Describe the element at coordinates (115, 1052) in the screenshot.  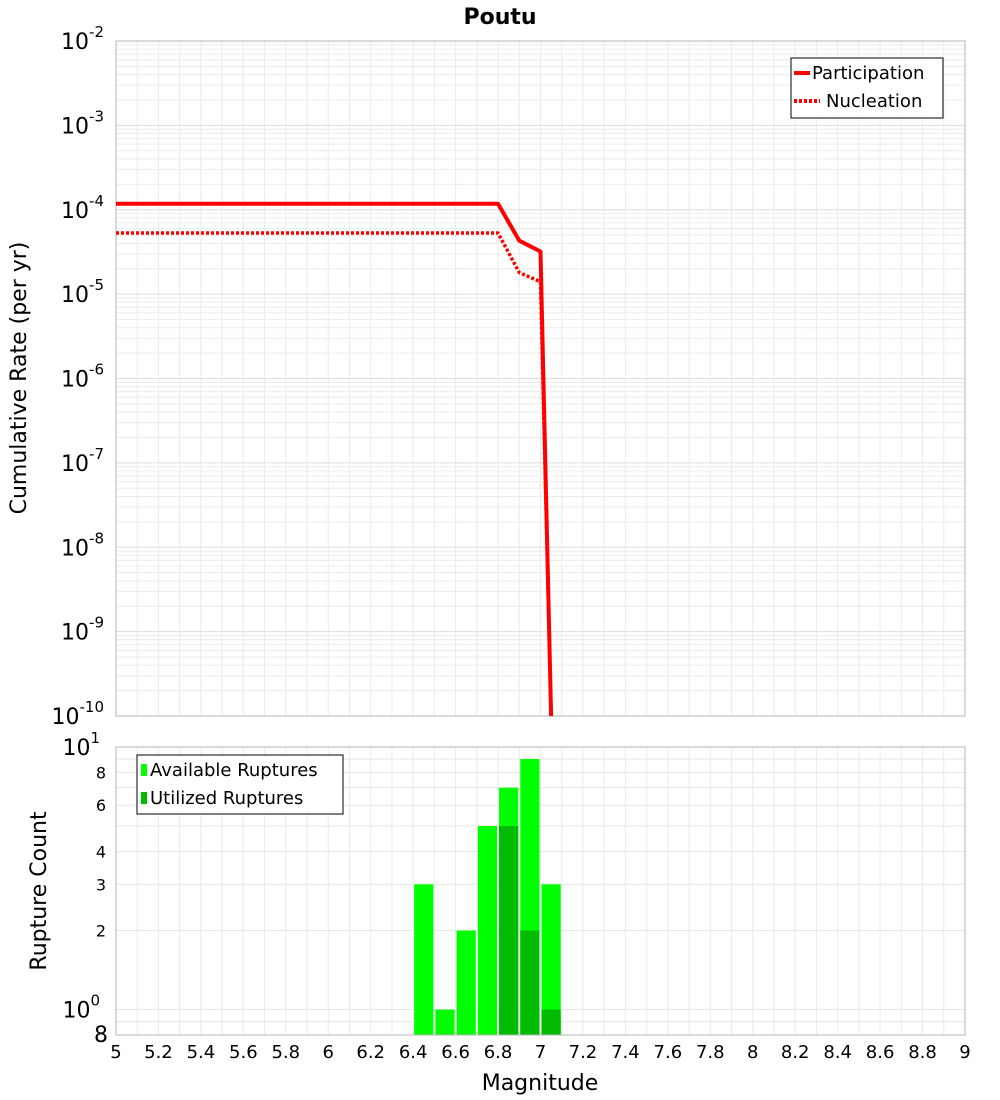
I see `x-tick-label: 5` at that location.